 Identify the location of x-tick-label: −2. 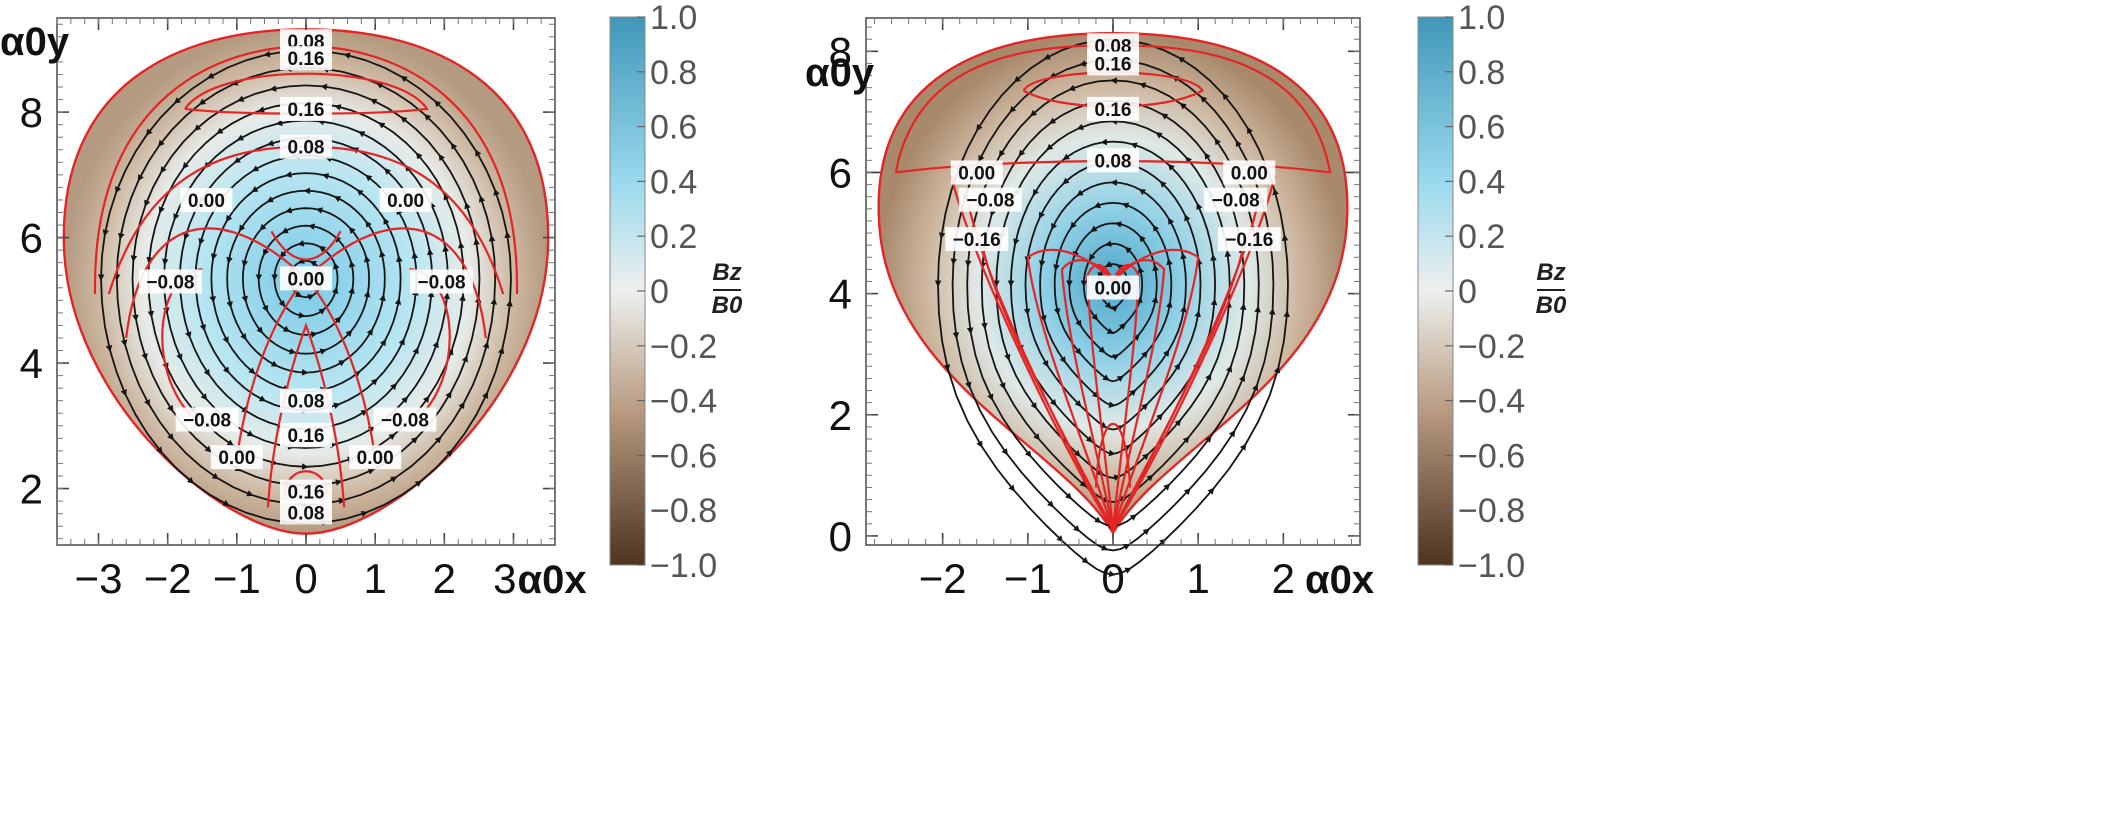
(168, 578).